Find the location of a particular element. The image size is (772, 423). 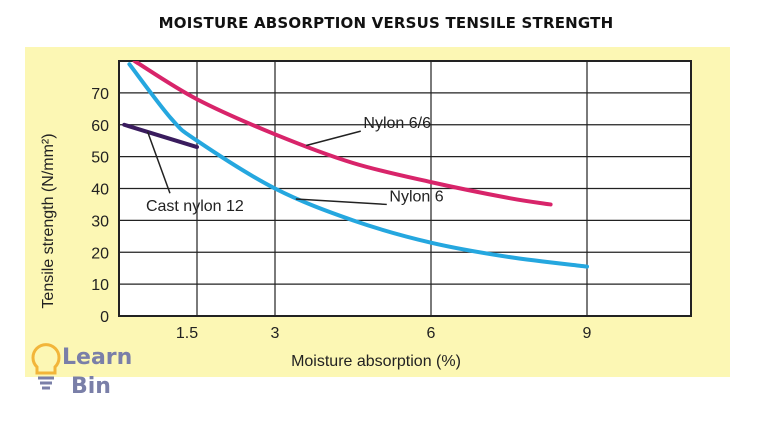

lightbulb-icon is located at coordinates (46, 366).